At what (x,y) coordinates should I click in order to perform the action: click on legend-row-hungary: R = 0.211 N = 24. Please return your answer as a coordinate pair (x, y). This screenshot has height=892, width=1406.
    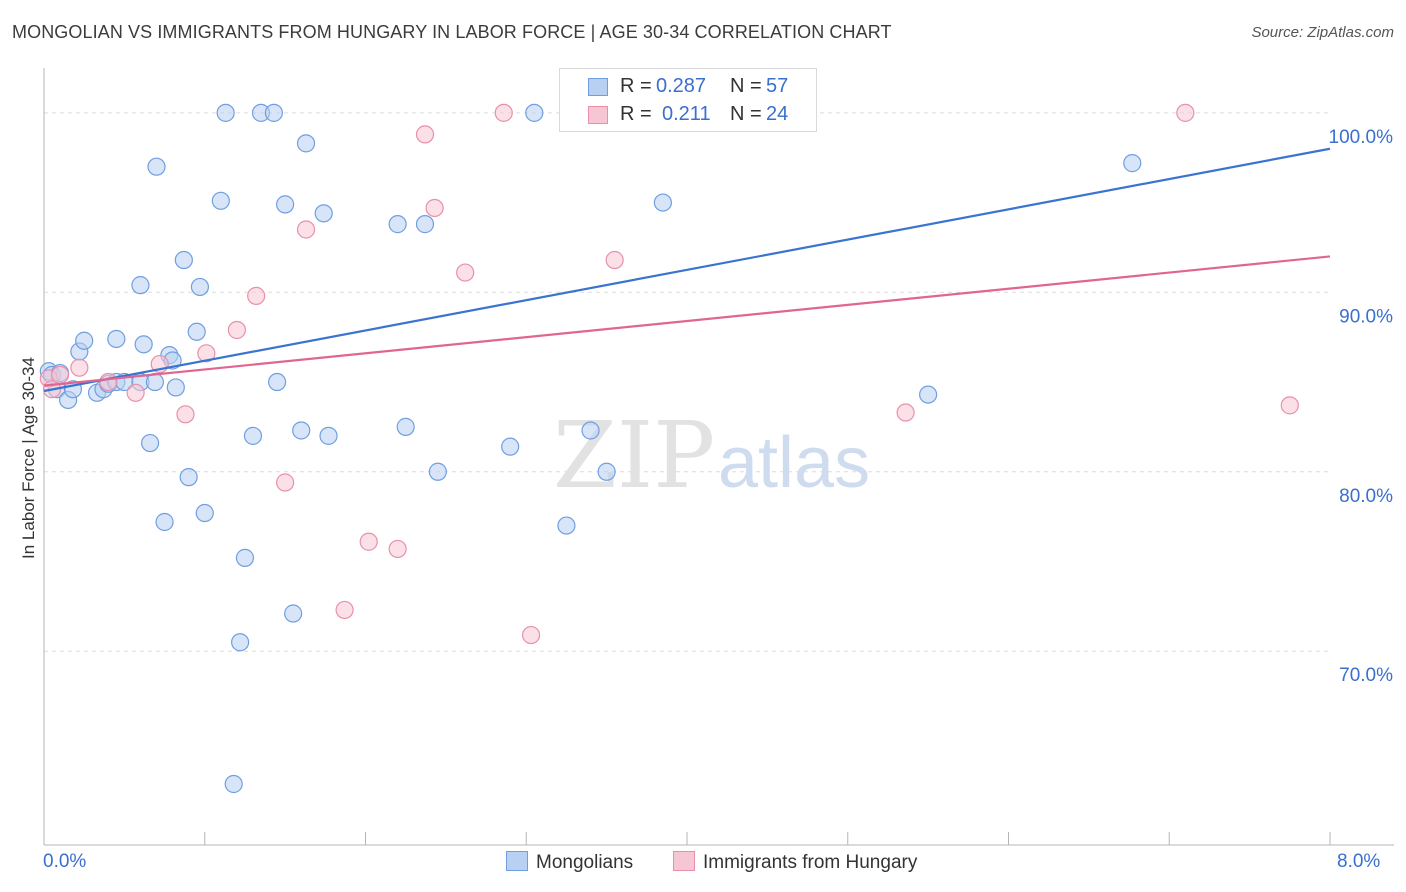
    Looking at the image, I should click on (688, 115).